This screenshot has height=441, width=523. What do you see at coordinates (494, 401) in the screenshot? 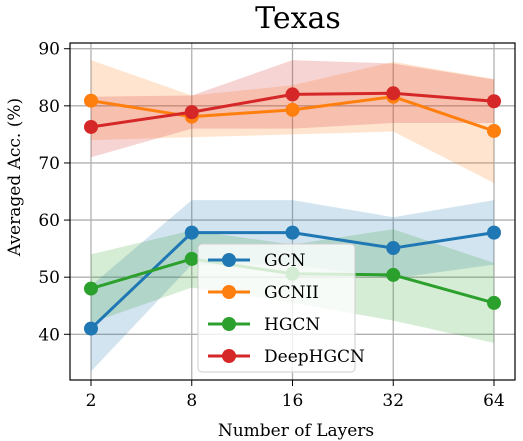
I see `x-tick-label: 64` at bounding box center [494, 401].